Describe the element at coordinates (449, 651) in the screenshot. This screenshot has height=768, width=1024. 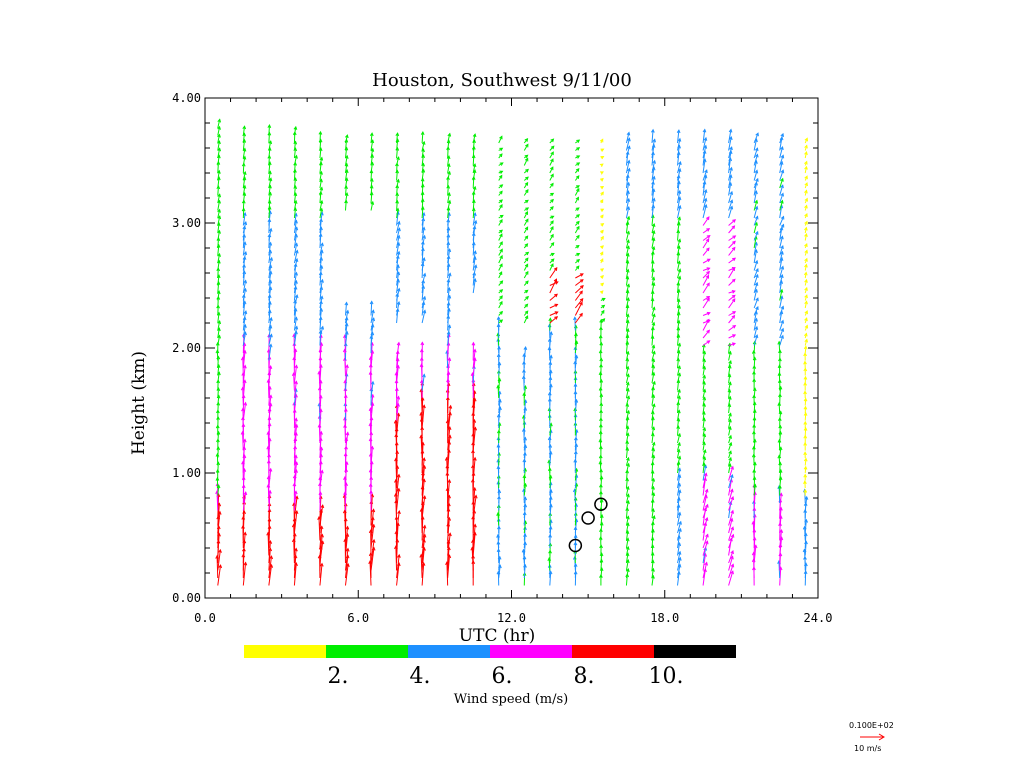
I see `colorbar-swatch` at that location.